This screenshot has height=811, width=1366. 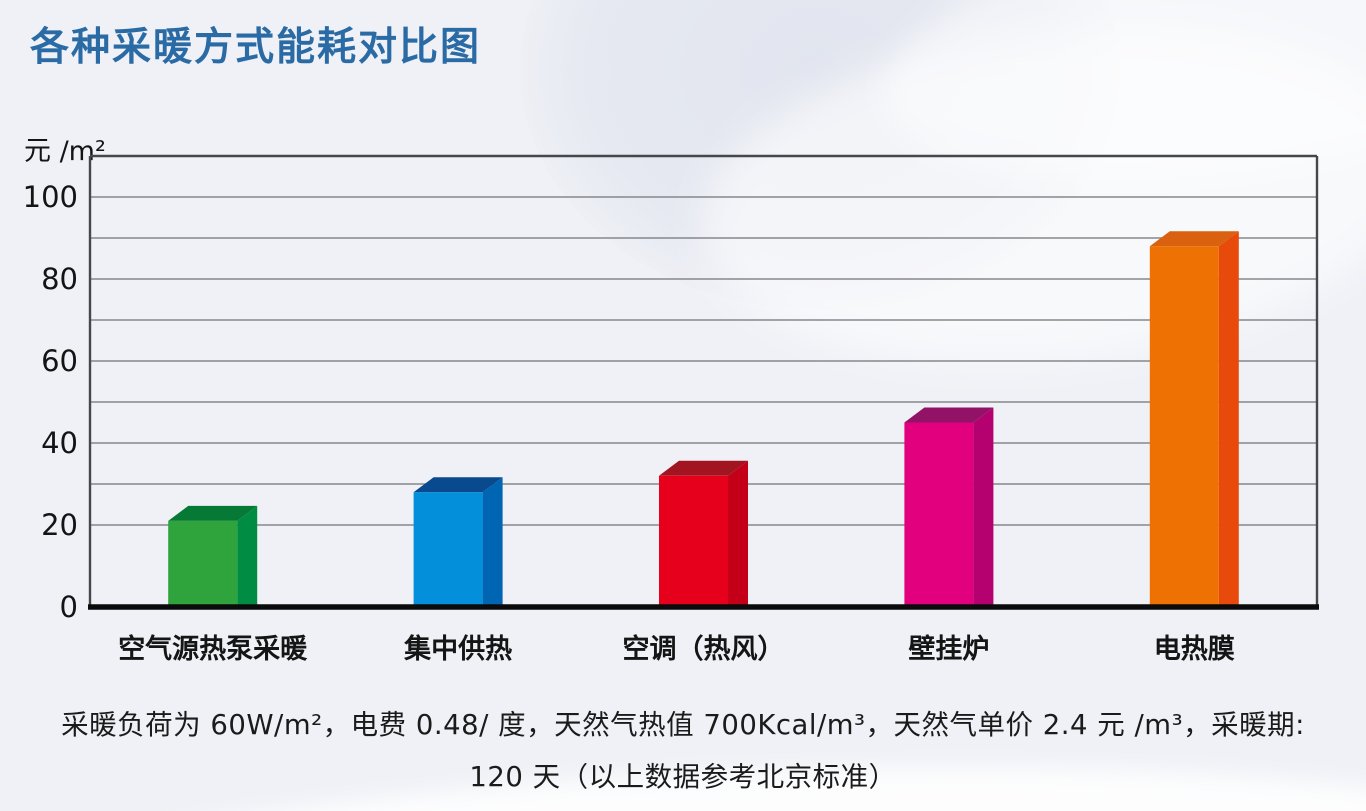 I want to click on bar-central-heating, so click(x=458, y=542).